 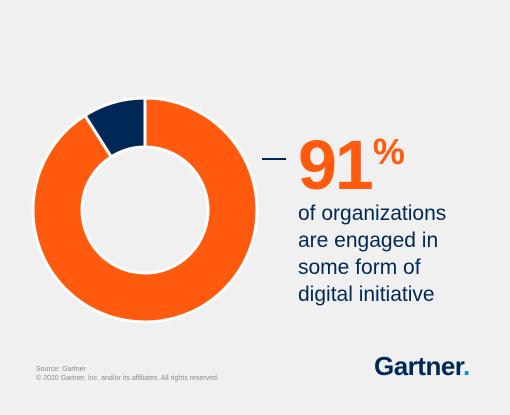 I want to click on headline-percent-sign: %, so click(x=388, y=151).